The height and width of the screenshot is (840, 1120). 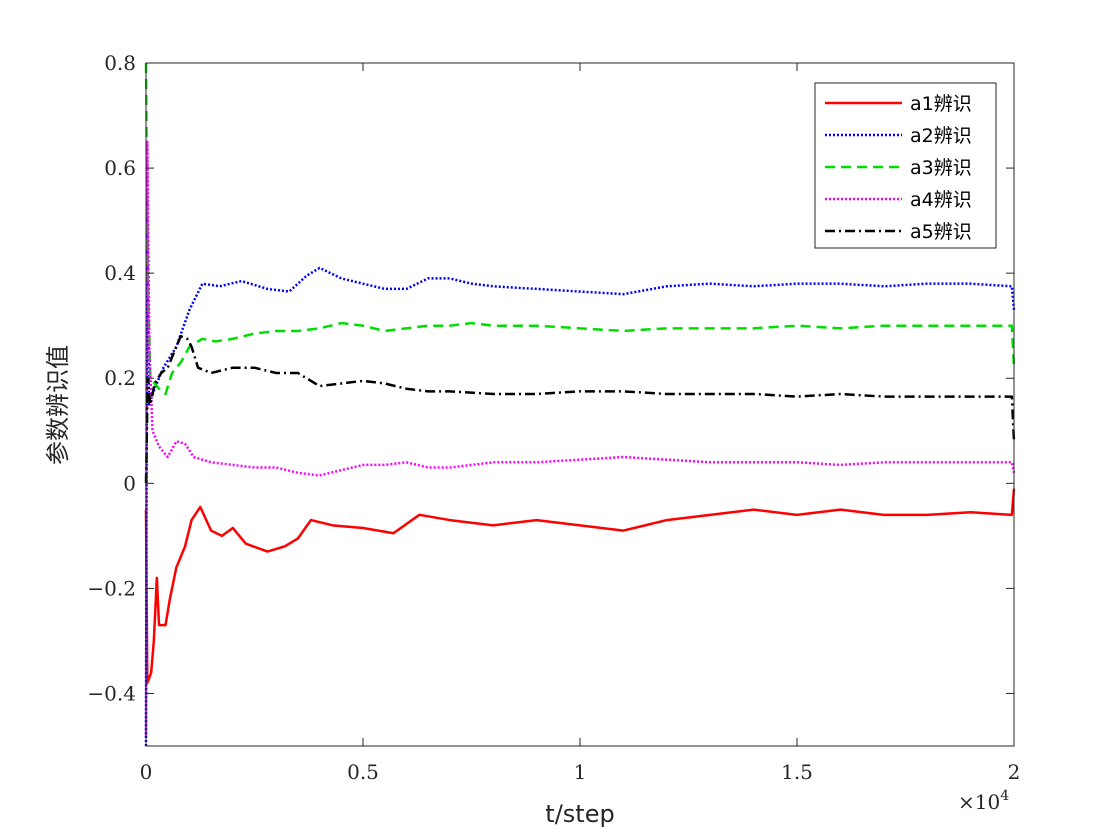 I want to click on legend-label-a4: a4辨识, so click(x=941, y=200).